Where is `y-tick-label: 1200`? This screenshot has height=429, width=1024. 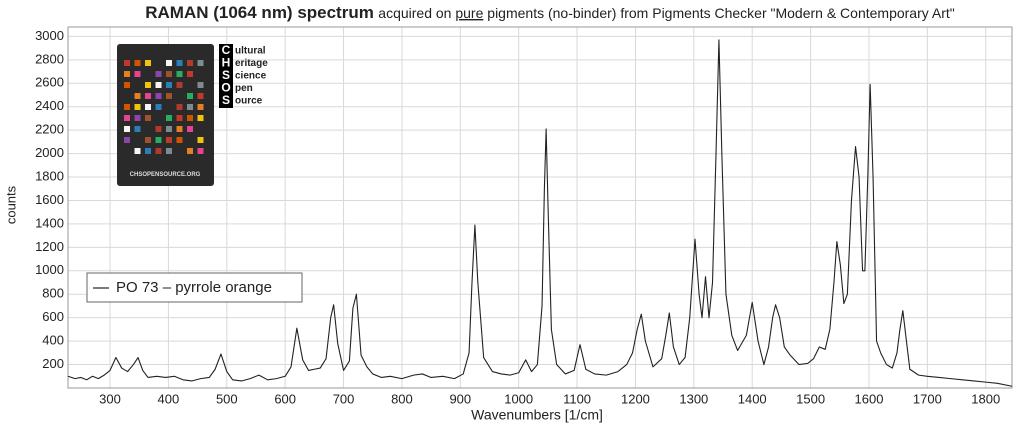
y-tick-label: 1200 is located at coordinates (49, 246).